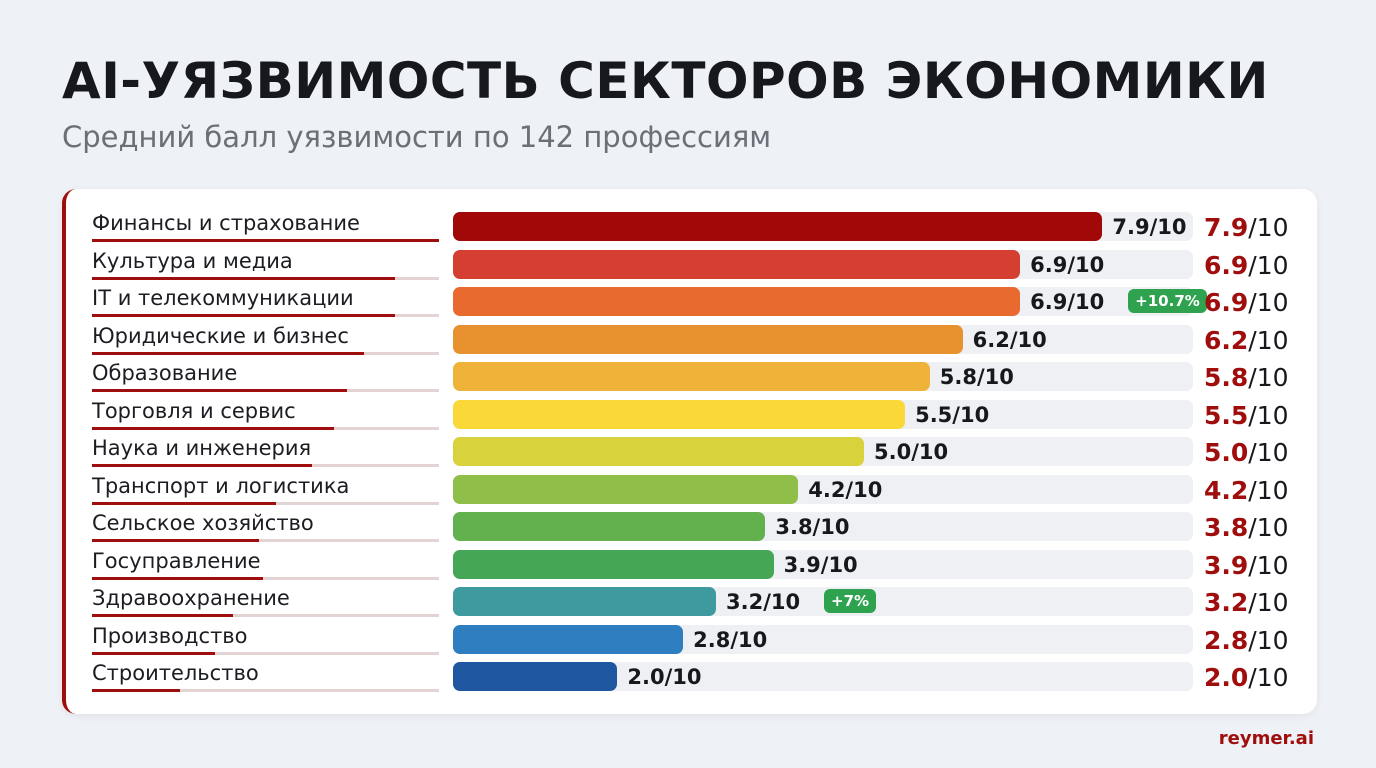  What do you see at coordinates (976, 377) in the screenshot?
I see `value-label: 5.8/10` at bounding box center [976, 377].